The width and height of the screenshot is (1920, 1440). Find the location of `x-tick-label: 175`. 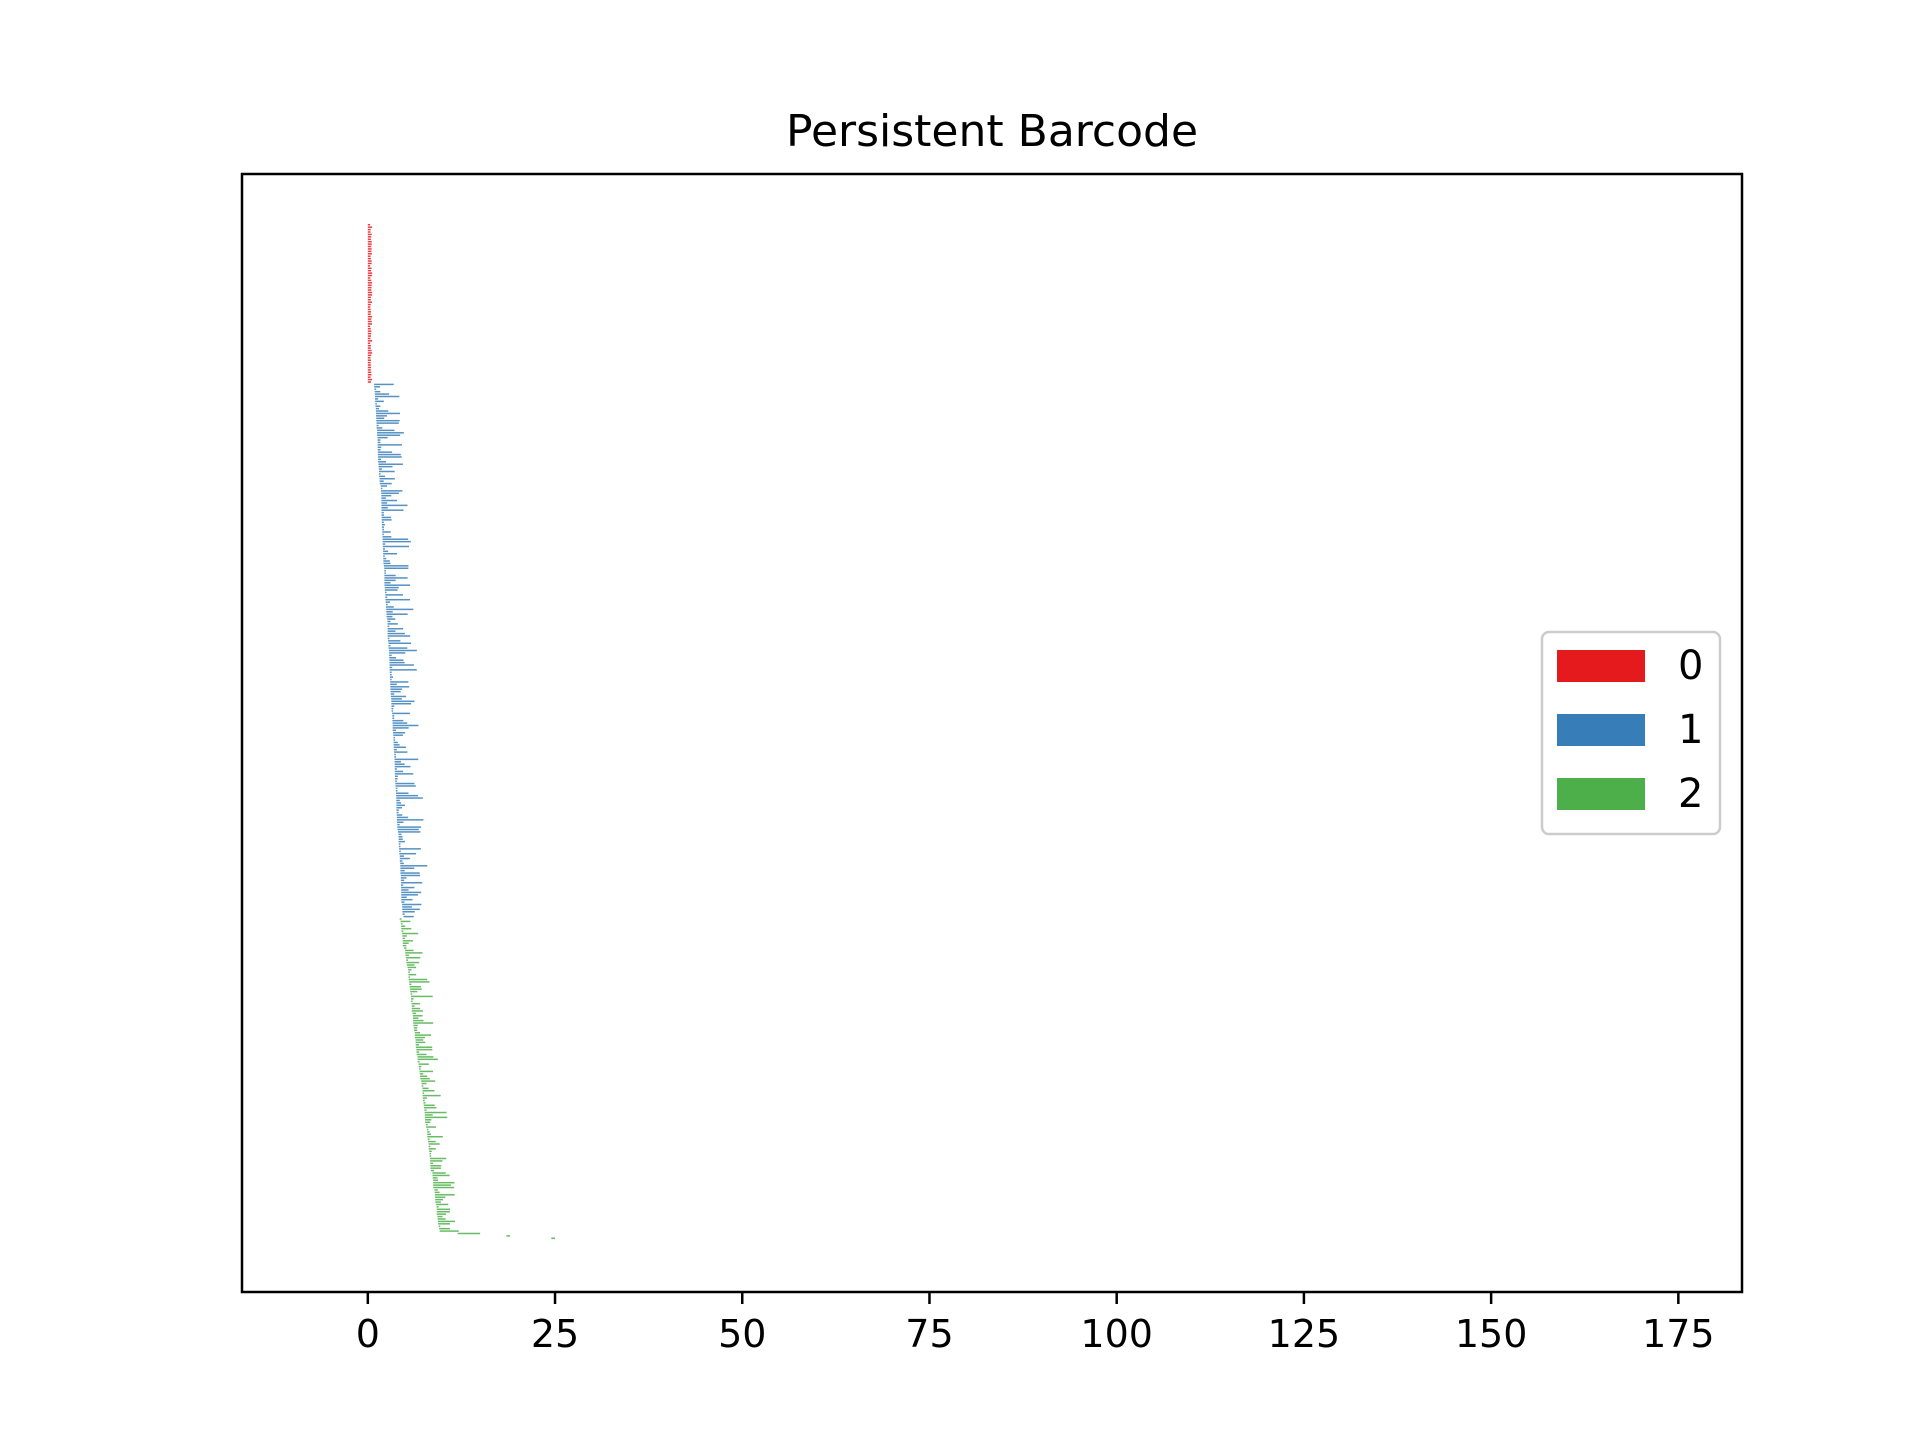

x-tick-label: 175 is located at coordinates (1678, 1334).